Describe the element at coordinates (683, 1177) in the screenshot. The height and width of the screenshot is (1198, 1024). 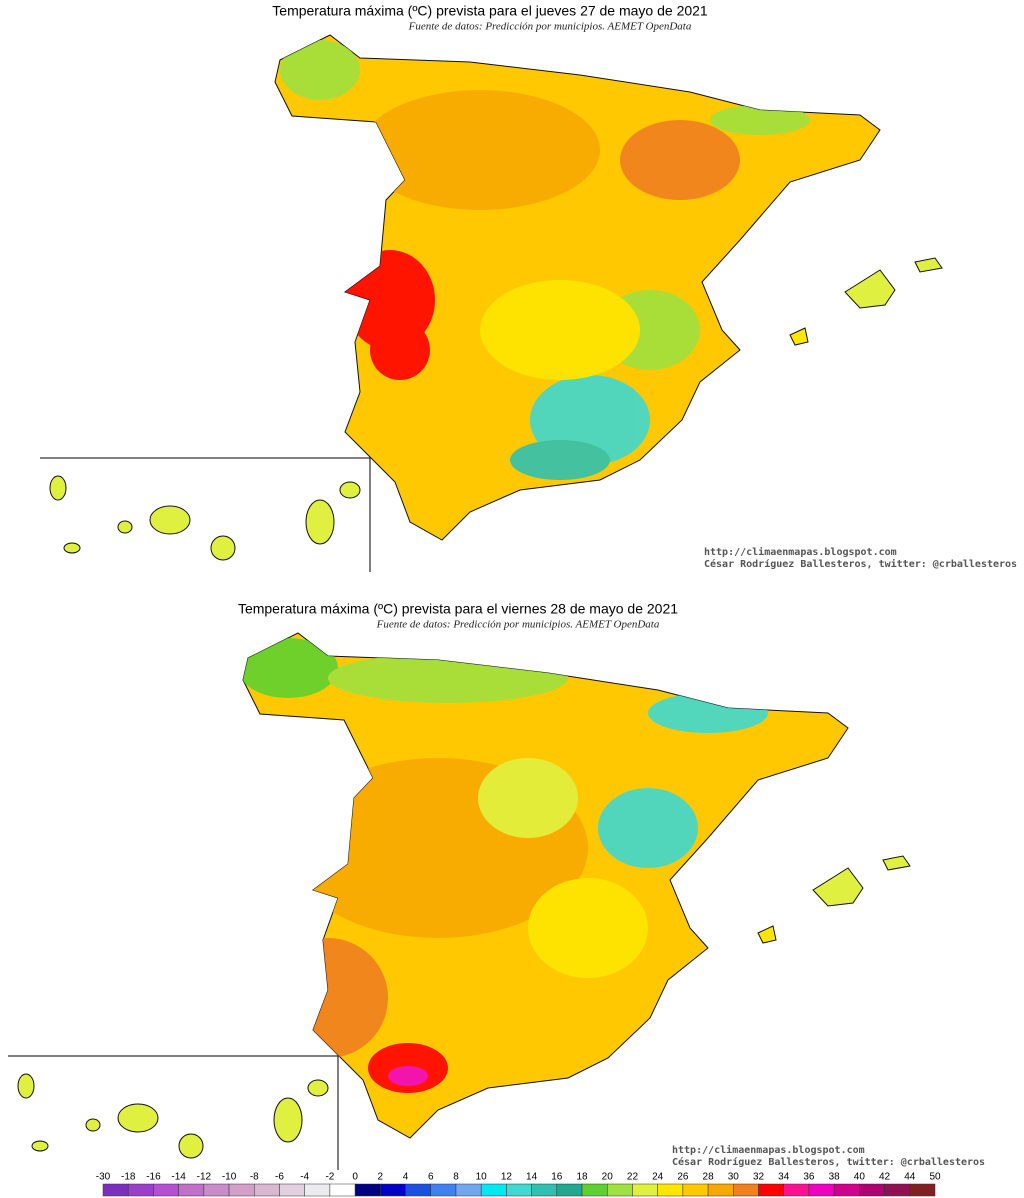
I see `legend-label: 26` at that location.